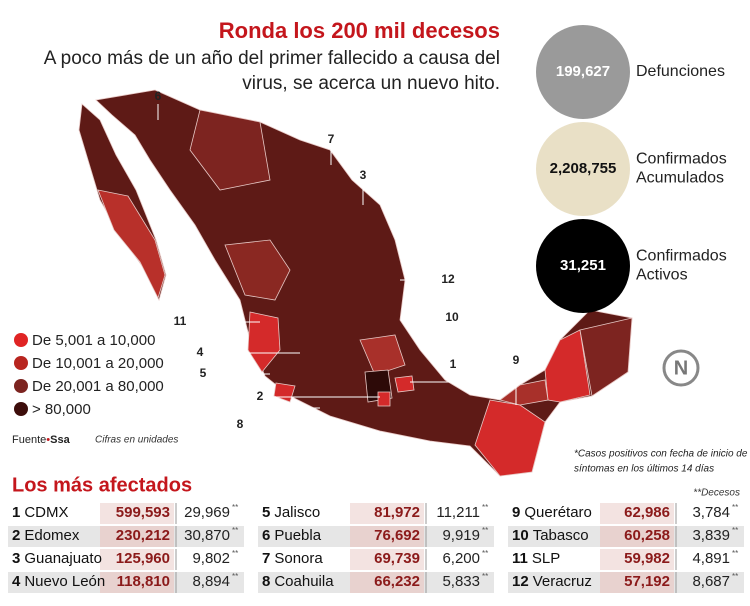  What do you see at coordinates (458, 512) in the screenshot?
I see `row-deaths: 11,211` at bounding box center [458, 512].